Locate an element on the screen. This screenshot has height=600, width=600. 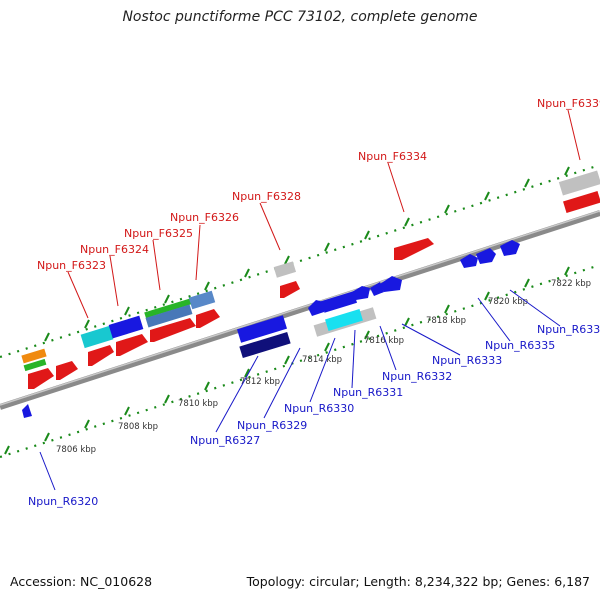
tick-label: 7806 kbp is located at coordinates (76, 450).